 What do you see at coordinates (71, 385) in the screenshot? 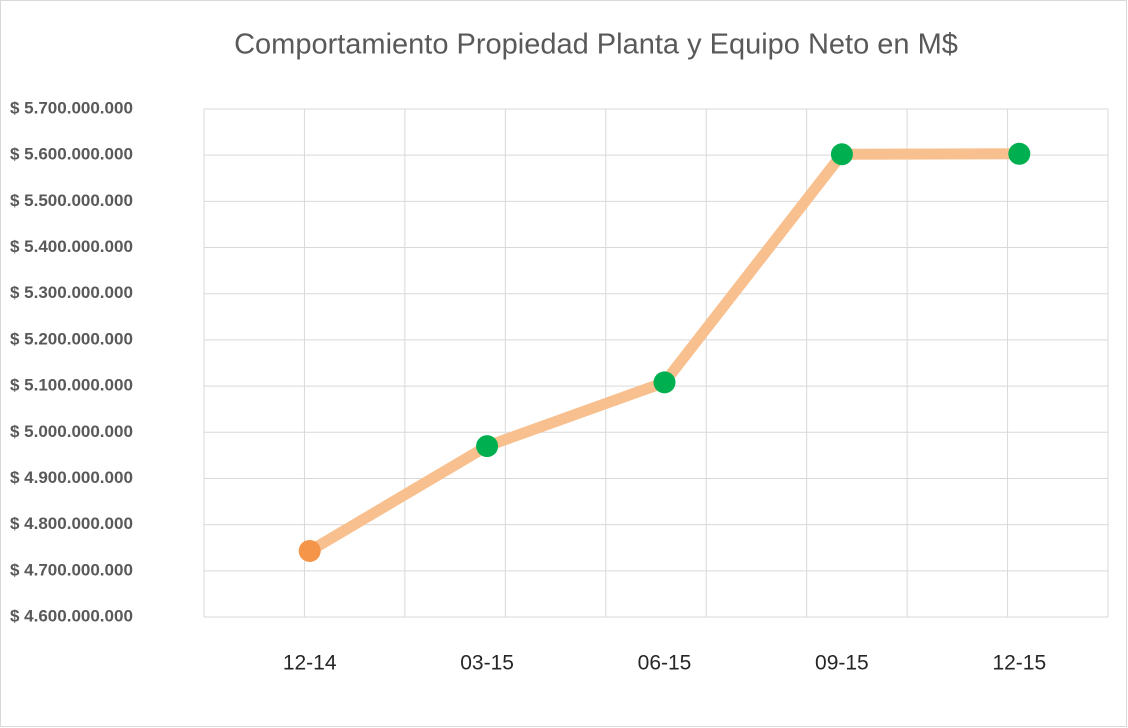
I see `y-tick-label: $ 5.100.000.000` at bounding box center [71, 385].